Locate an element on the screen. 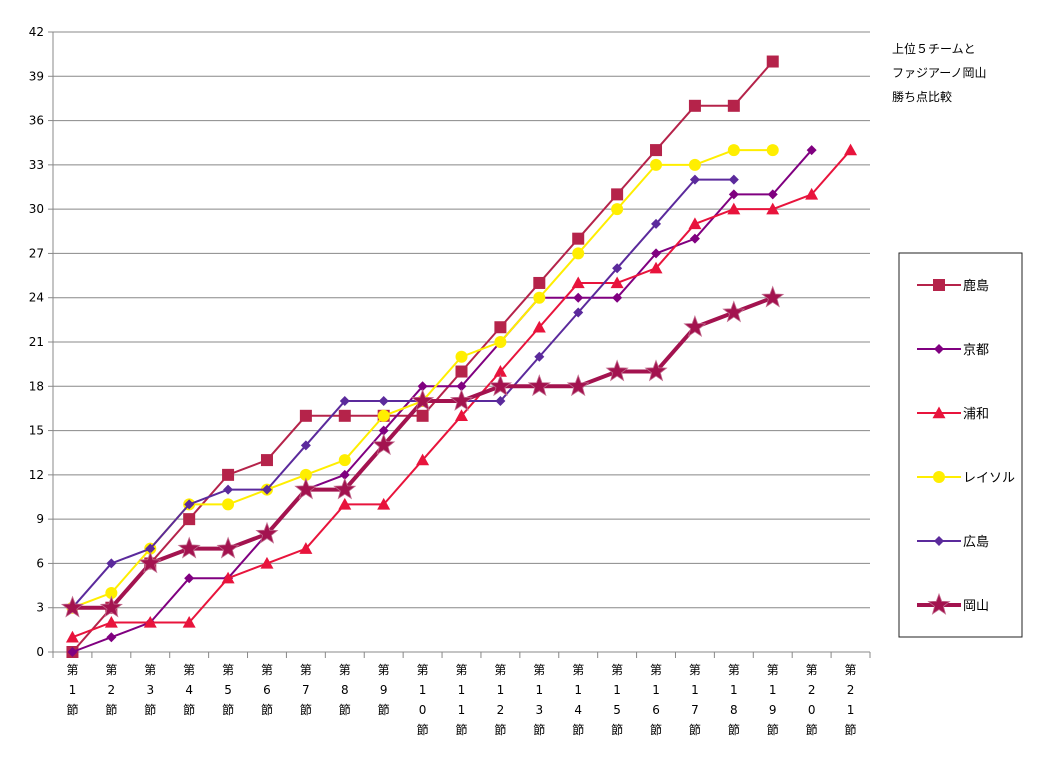 The width and height of the screenshot is (1048, 772). y-tick-label: 33 is located at coordinates (36, 165).